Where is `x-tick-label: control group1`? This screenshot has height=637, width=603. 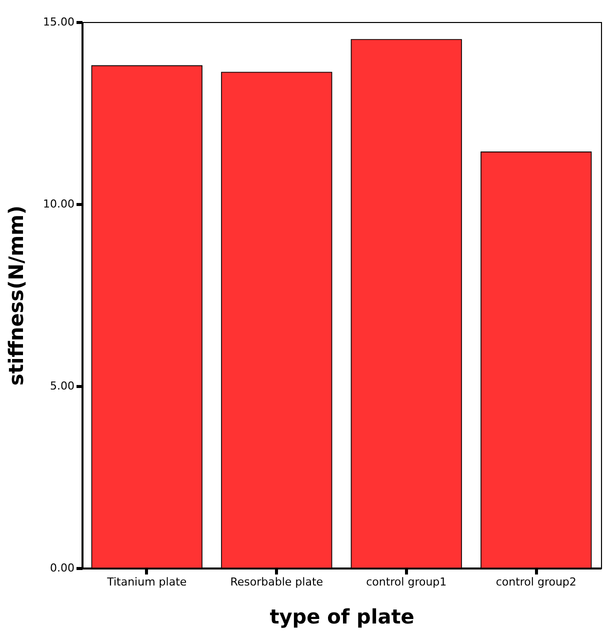
x-tick-label: control group1 is located at coordinates (406, 582).